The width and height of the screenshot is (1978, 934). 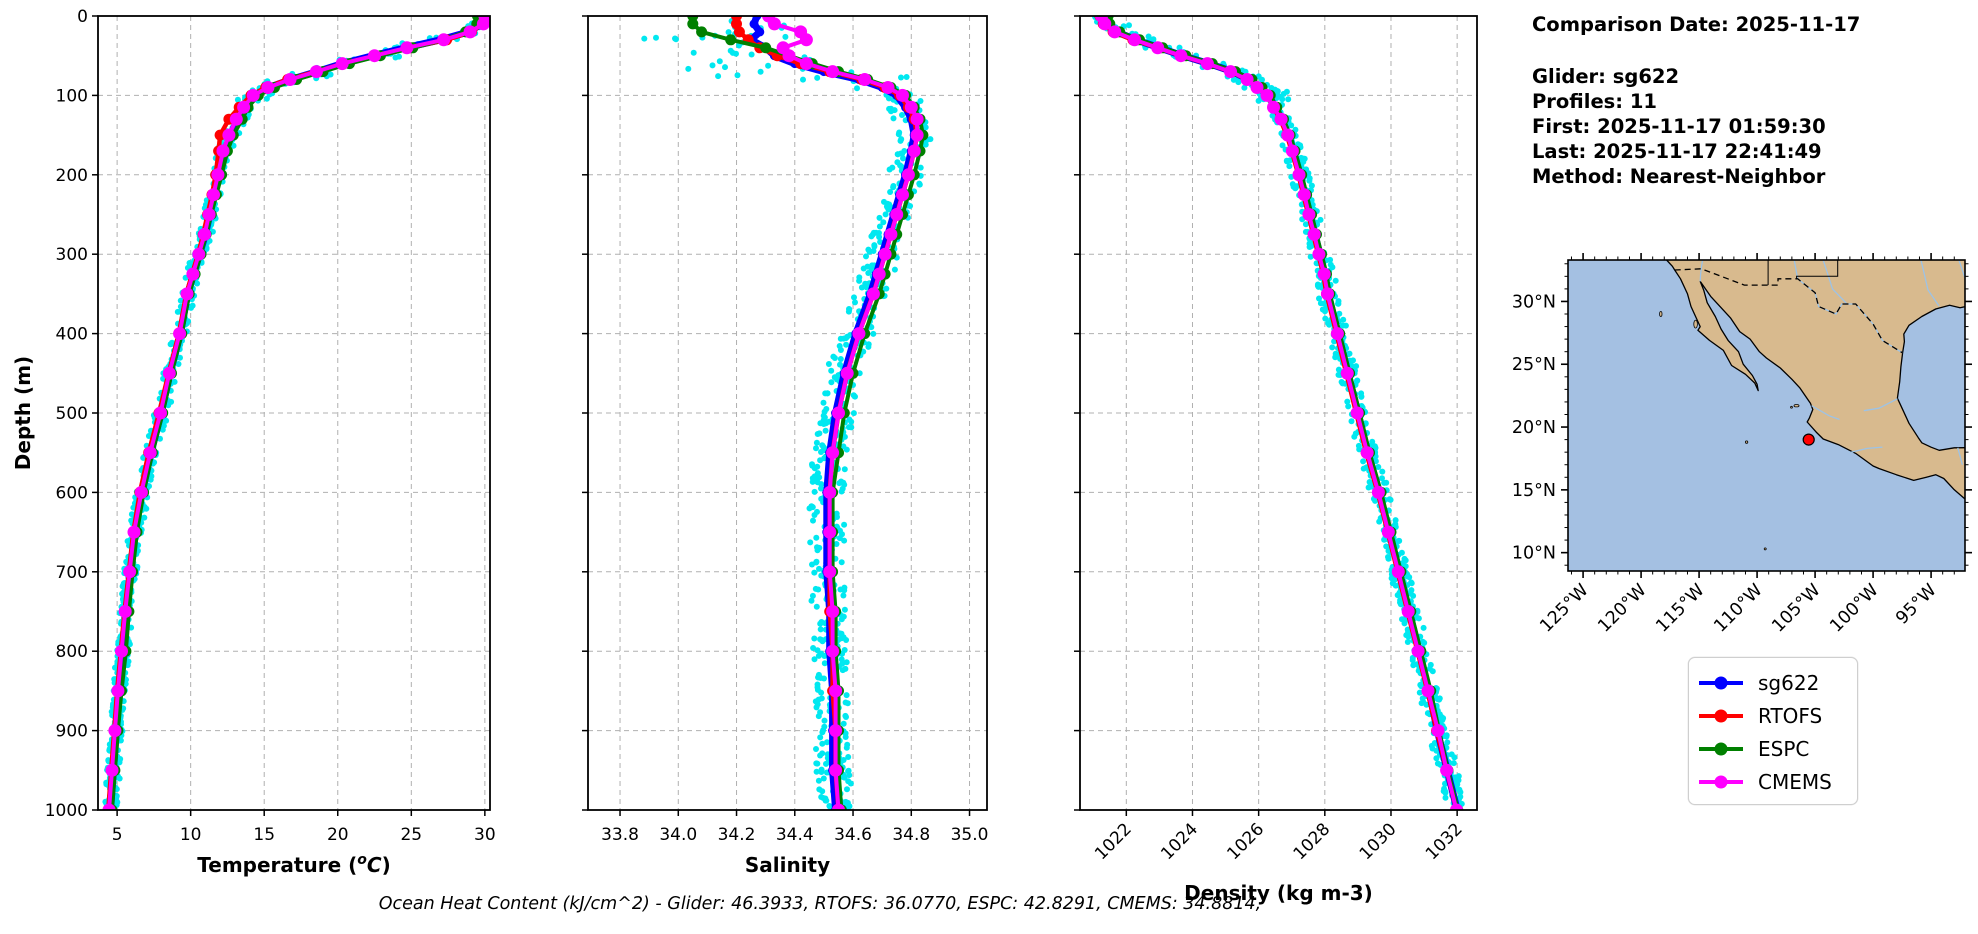 I want to click on svg-text: 5, so click(x=117, y=835).